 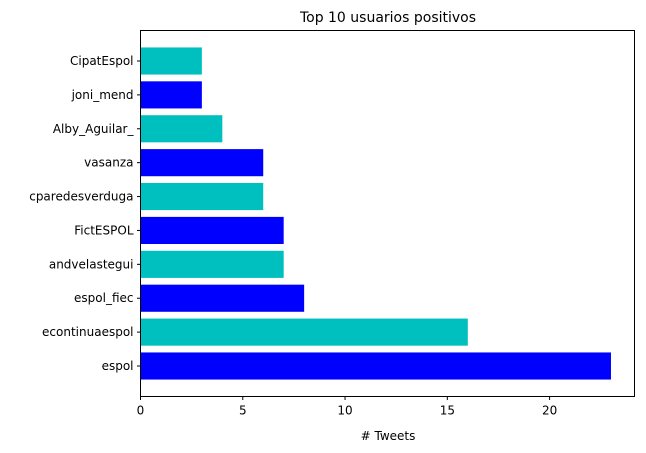 What do you see at coordinates (202, 163) in the screenshot?
I see `bar-vasanza` at bounding box center [202, 163].